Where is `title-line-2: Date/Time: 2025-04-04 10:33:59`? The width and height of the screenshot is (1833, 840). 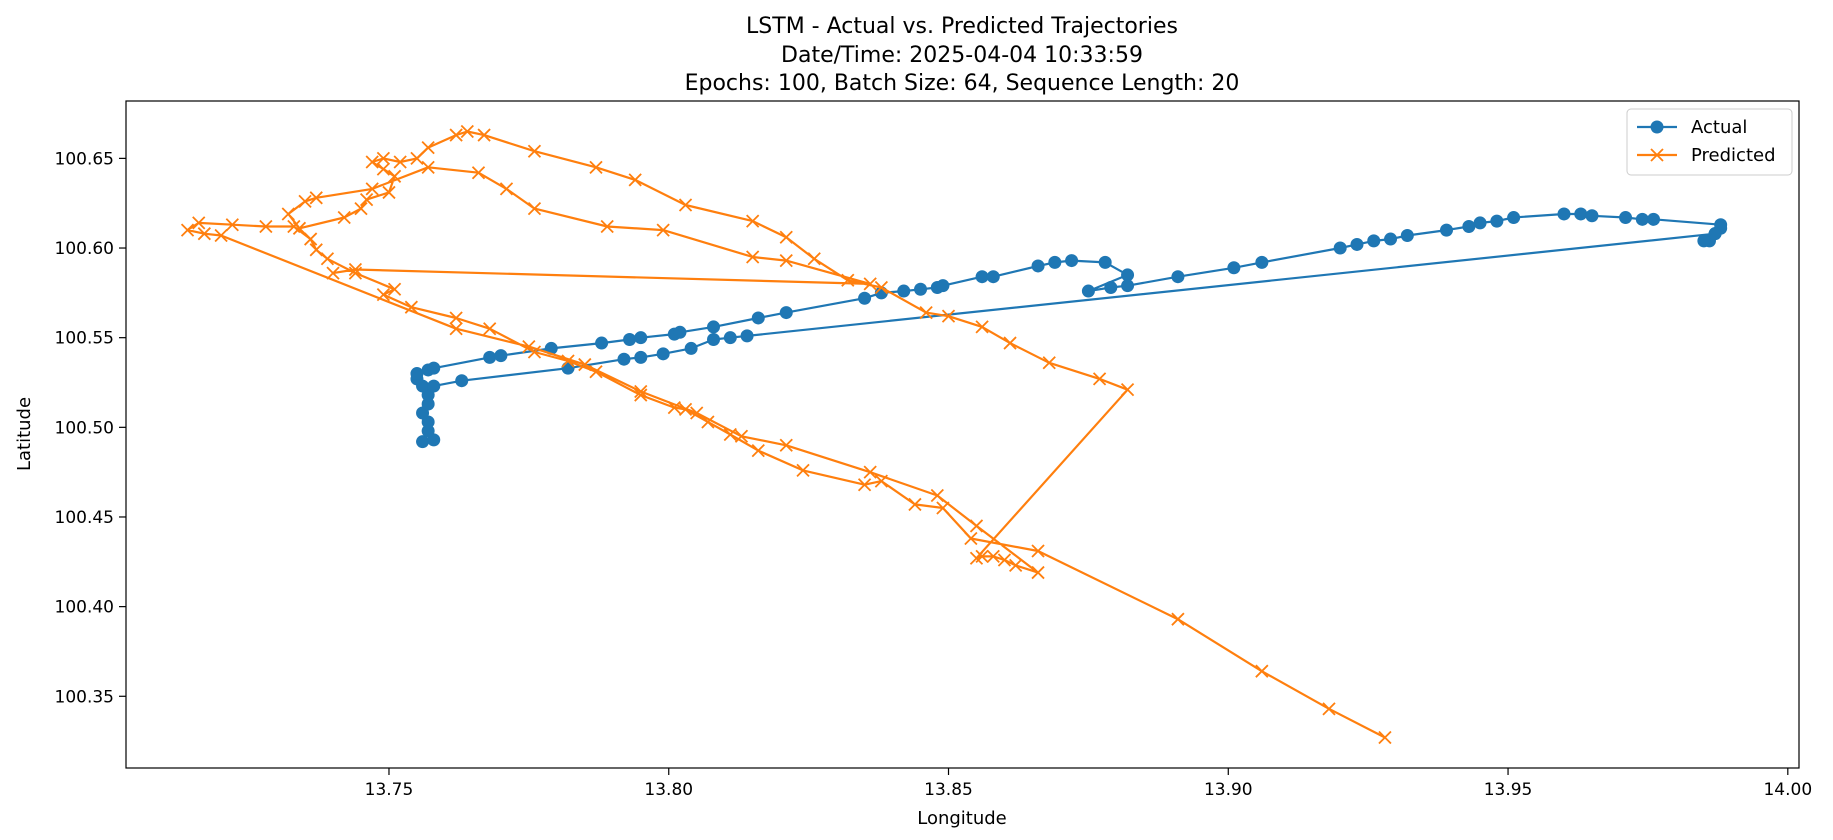 title-line-2: Date/Time: 2025-04-04 10:33:59 is located at coordinates (962, 55).